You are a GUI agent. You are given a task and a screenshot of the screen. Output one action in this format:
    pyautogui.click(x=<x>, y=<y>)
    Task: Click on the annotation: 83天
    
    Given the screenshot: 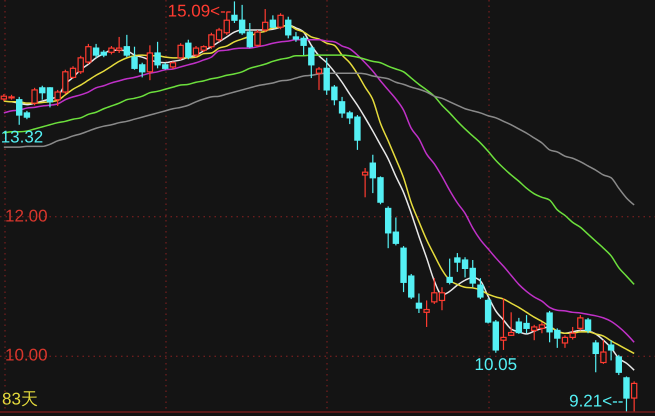 What is the action you would take?
    pyautogui.click(x=20, y=398)
    